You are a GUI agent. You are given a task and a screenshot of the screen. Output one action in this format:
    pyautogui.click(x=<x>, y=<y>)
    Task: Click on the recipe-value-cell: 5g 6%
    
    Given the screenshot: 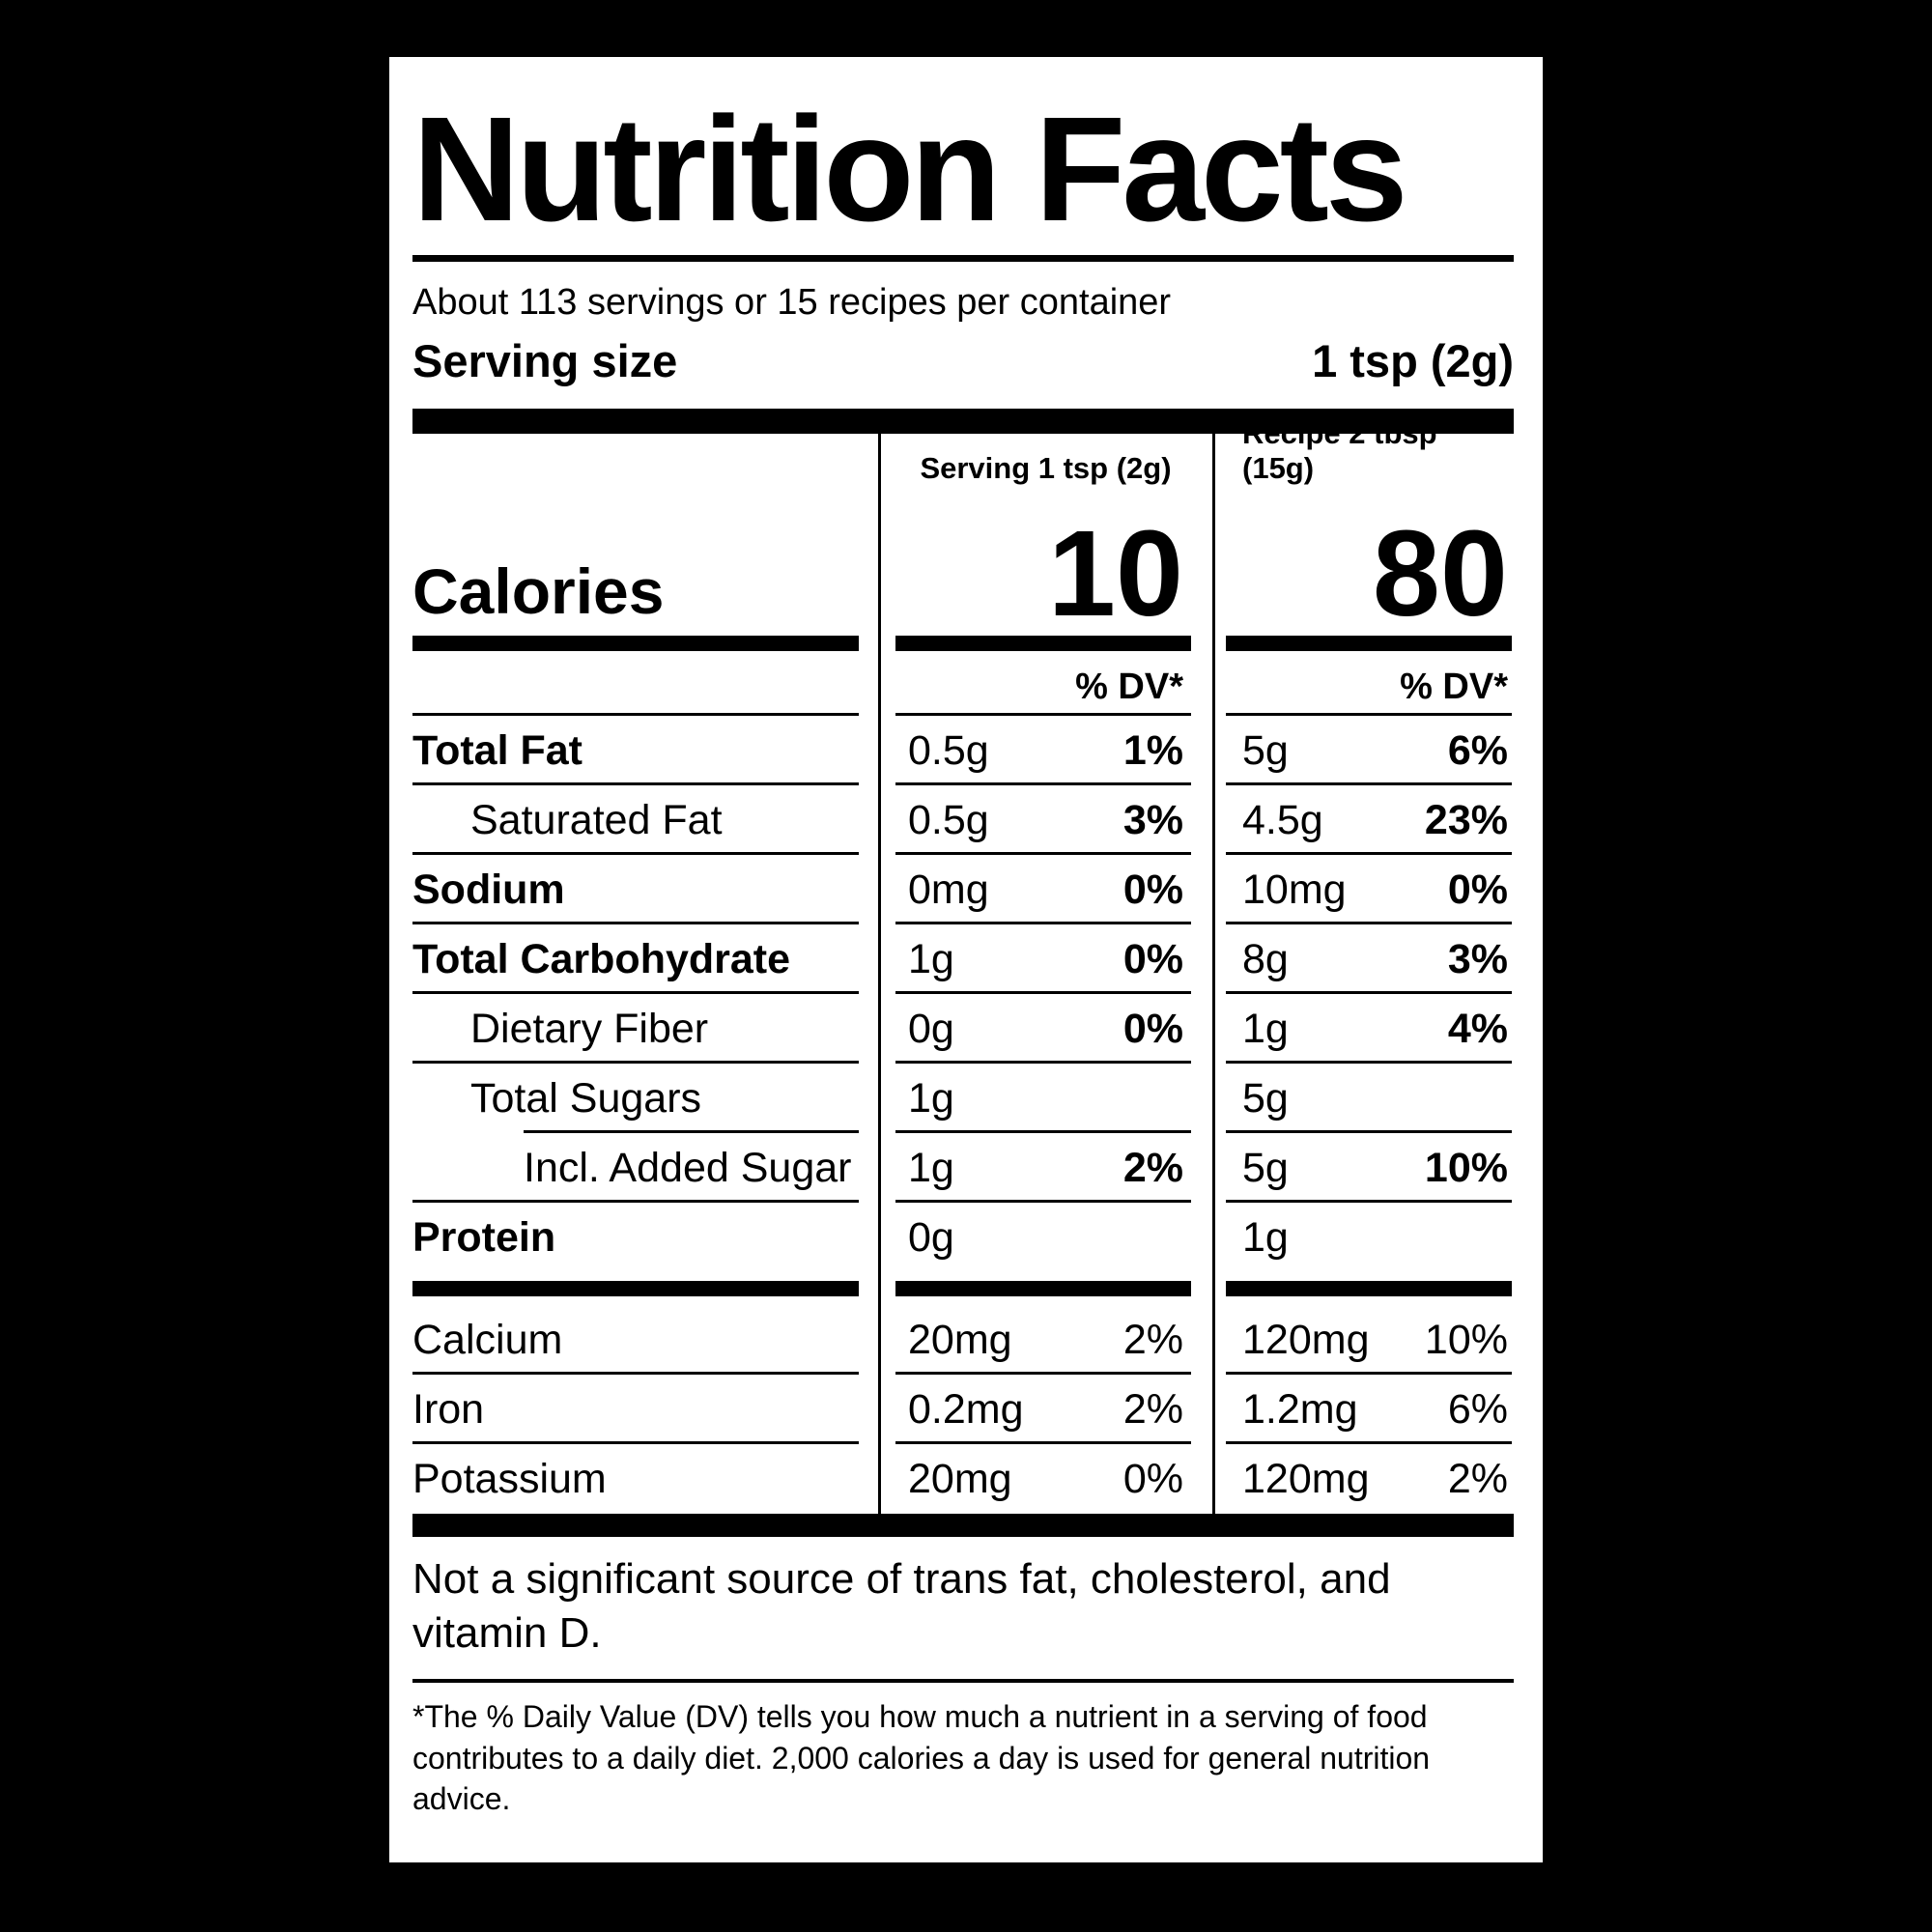 What is the action you would take?
    pyautogui.click(x=1377, y=751)
    